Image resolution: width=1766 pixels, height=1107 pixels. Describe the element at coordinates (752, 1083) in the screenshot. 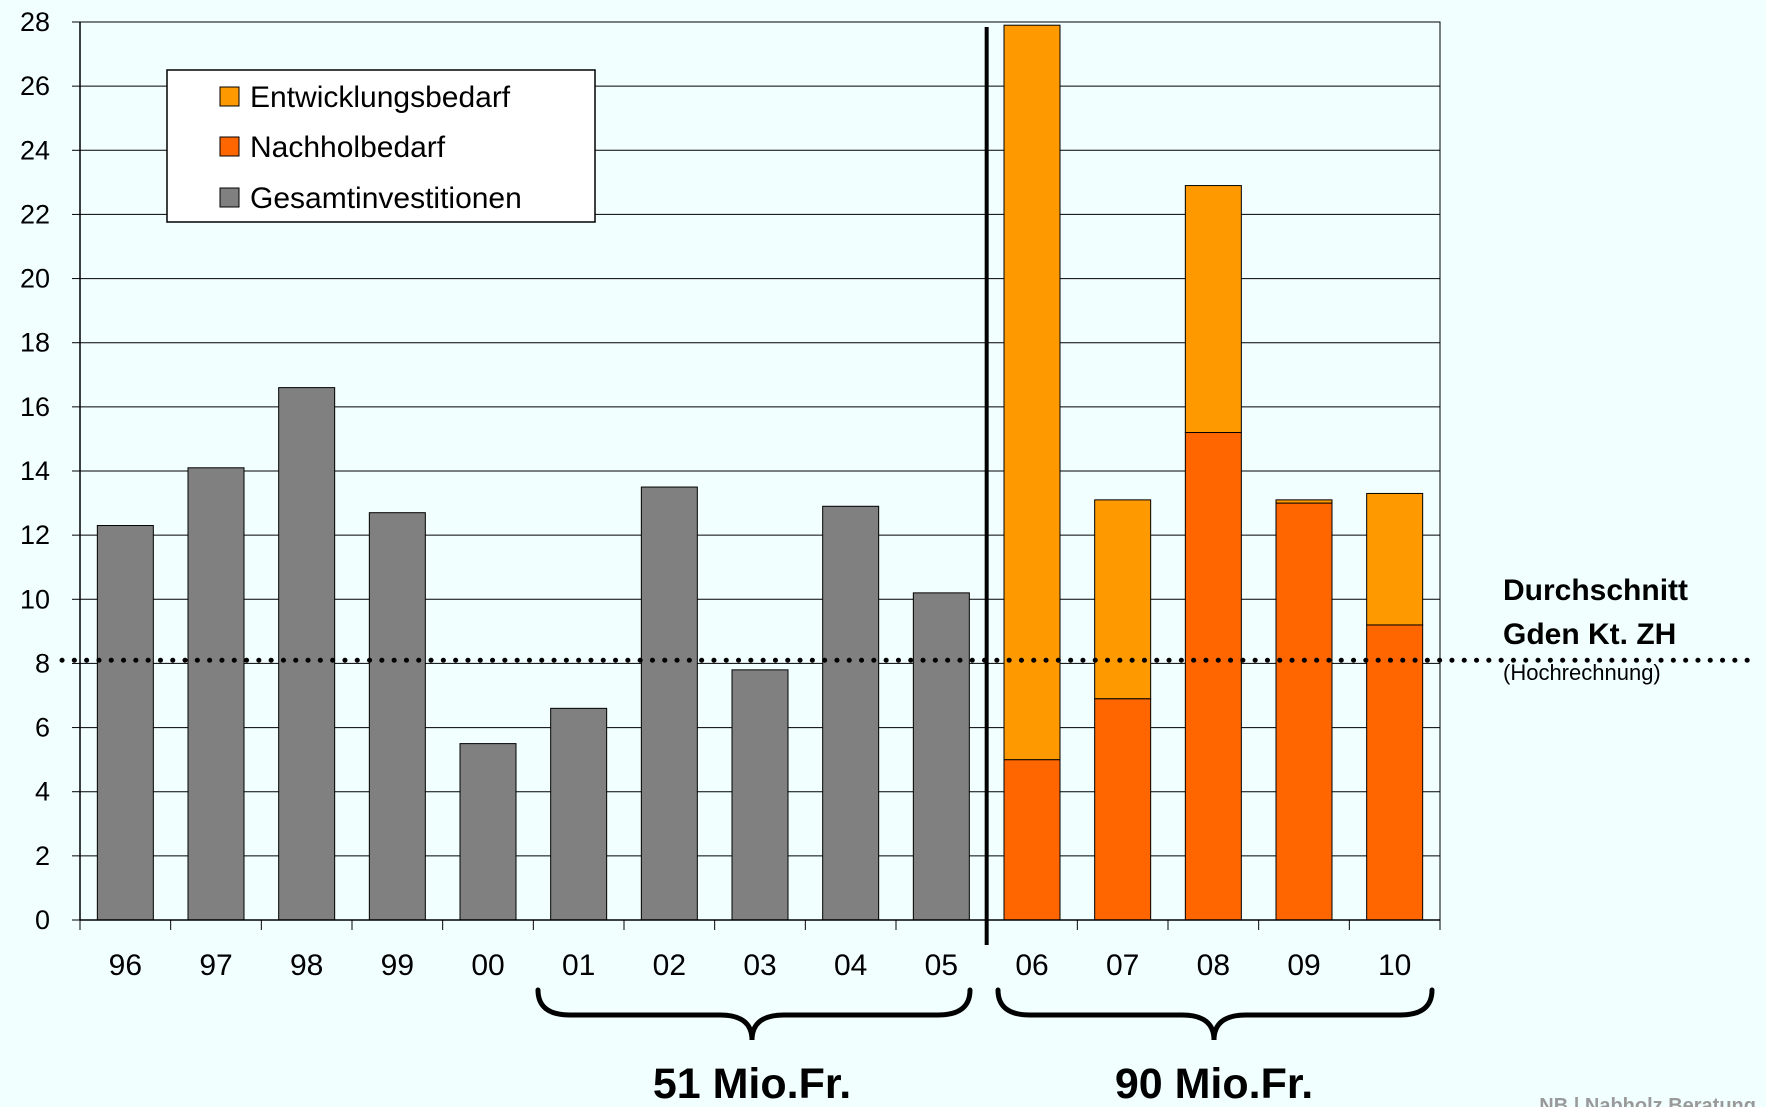

I see `group-total-1: 51 Mio.Fr.` at that location.